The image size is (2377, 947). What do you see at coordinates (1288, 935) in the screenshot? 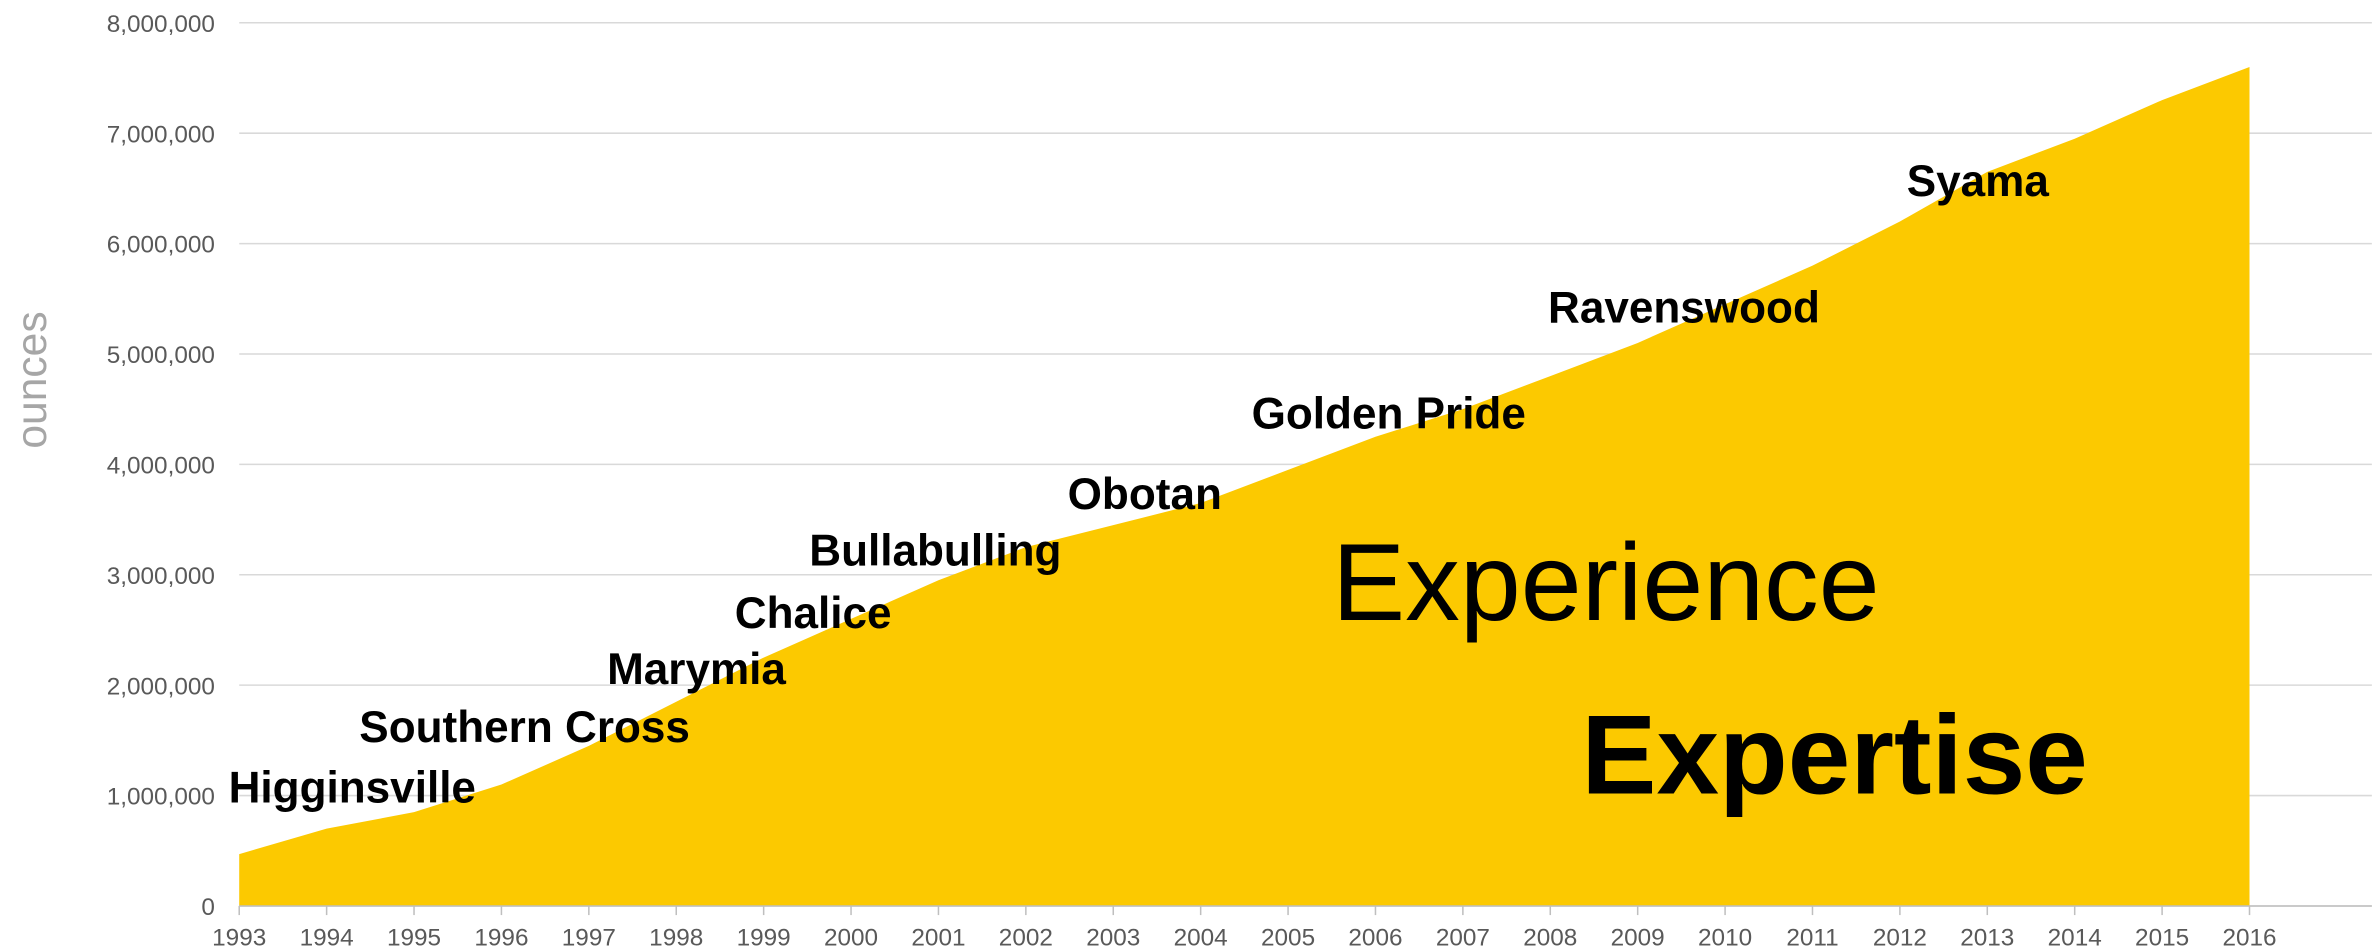
I see `x-tick-label: 2005` at bounding box center [1288, 935].